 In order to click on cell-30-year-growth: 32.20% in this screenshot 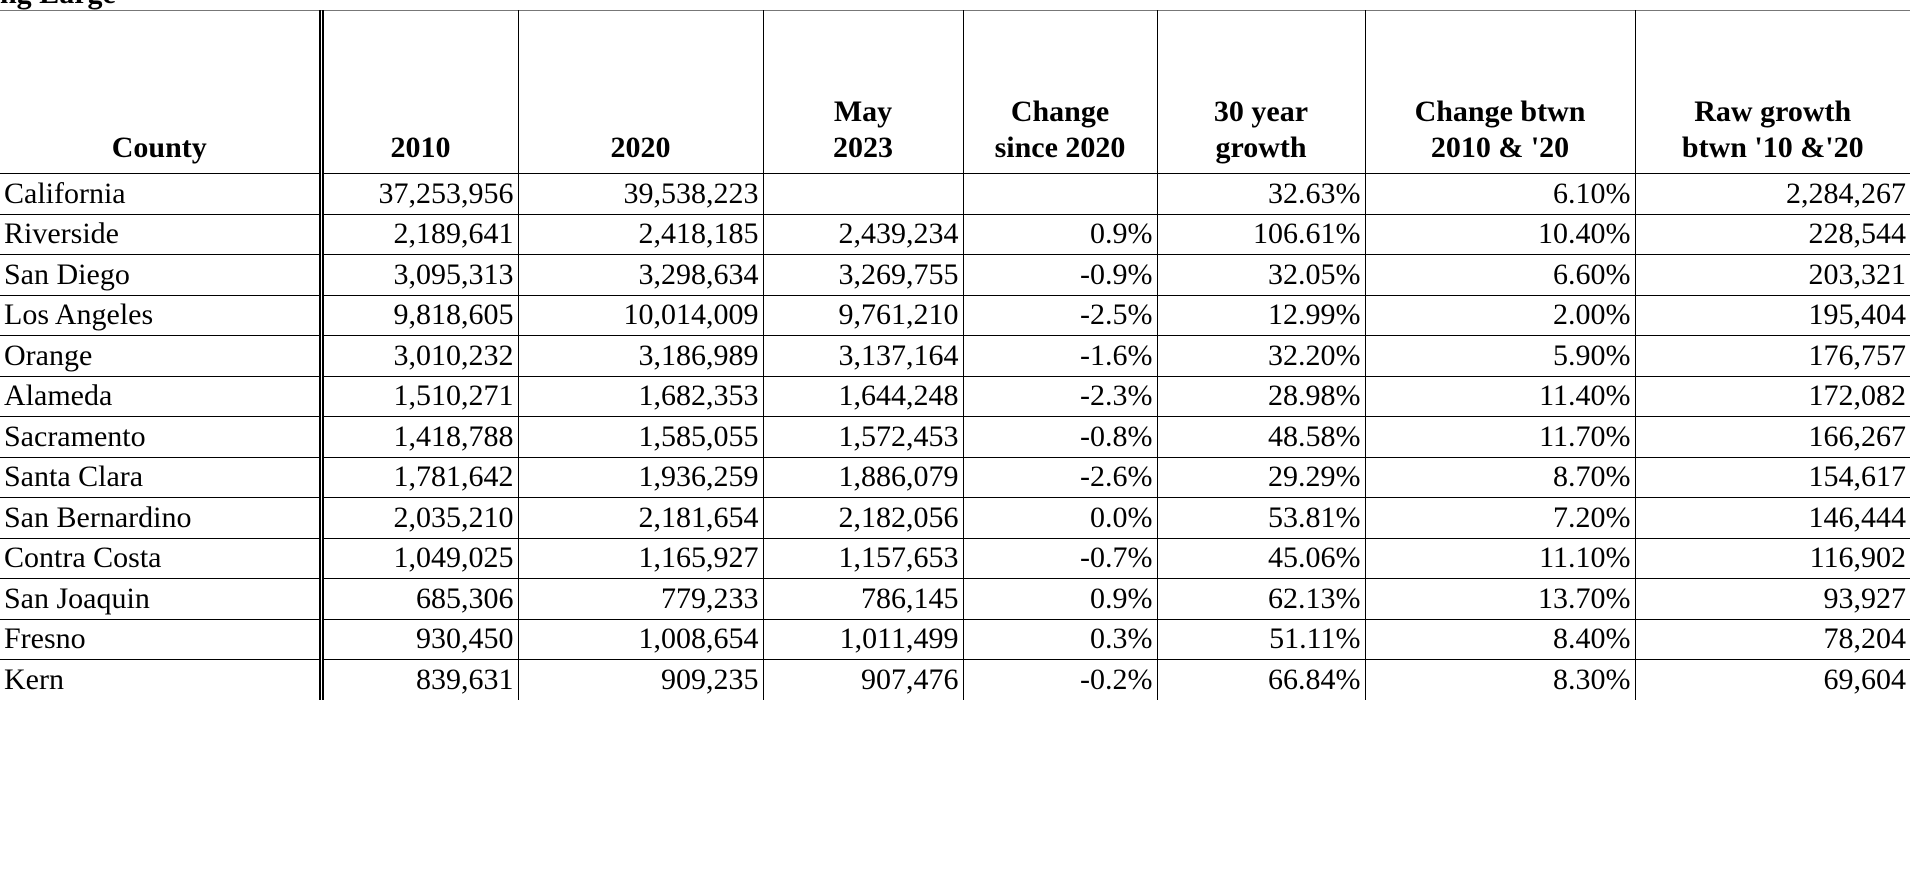, I will do `click(1261, 356)`.